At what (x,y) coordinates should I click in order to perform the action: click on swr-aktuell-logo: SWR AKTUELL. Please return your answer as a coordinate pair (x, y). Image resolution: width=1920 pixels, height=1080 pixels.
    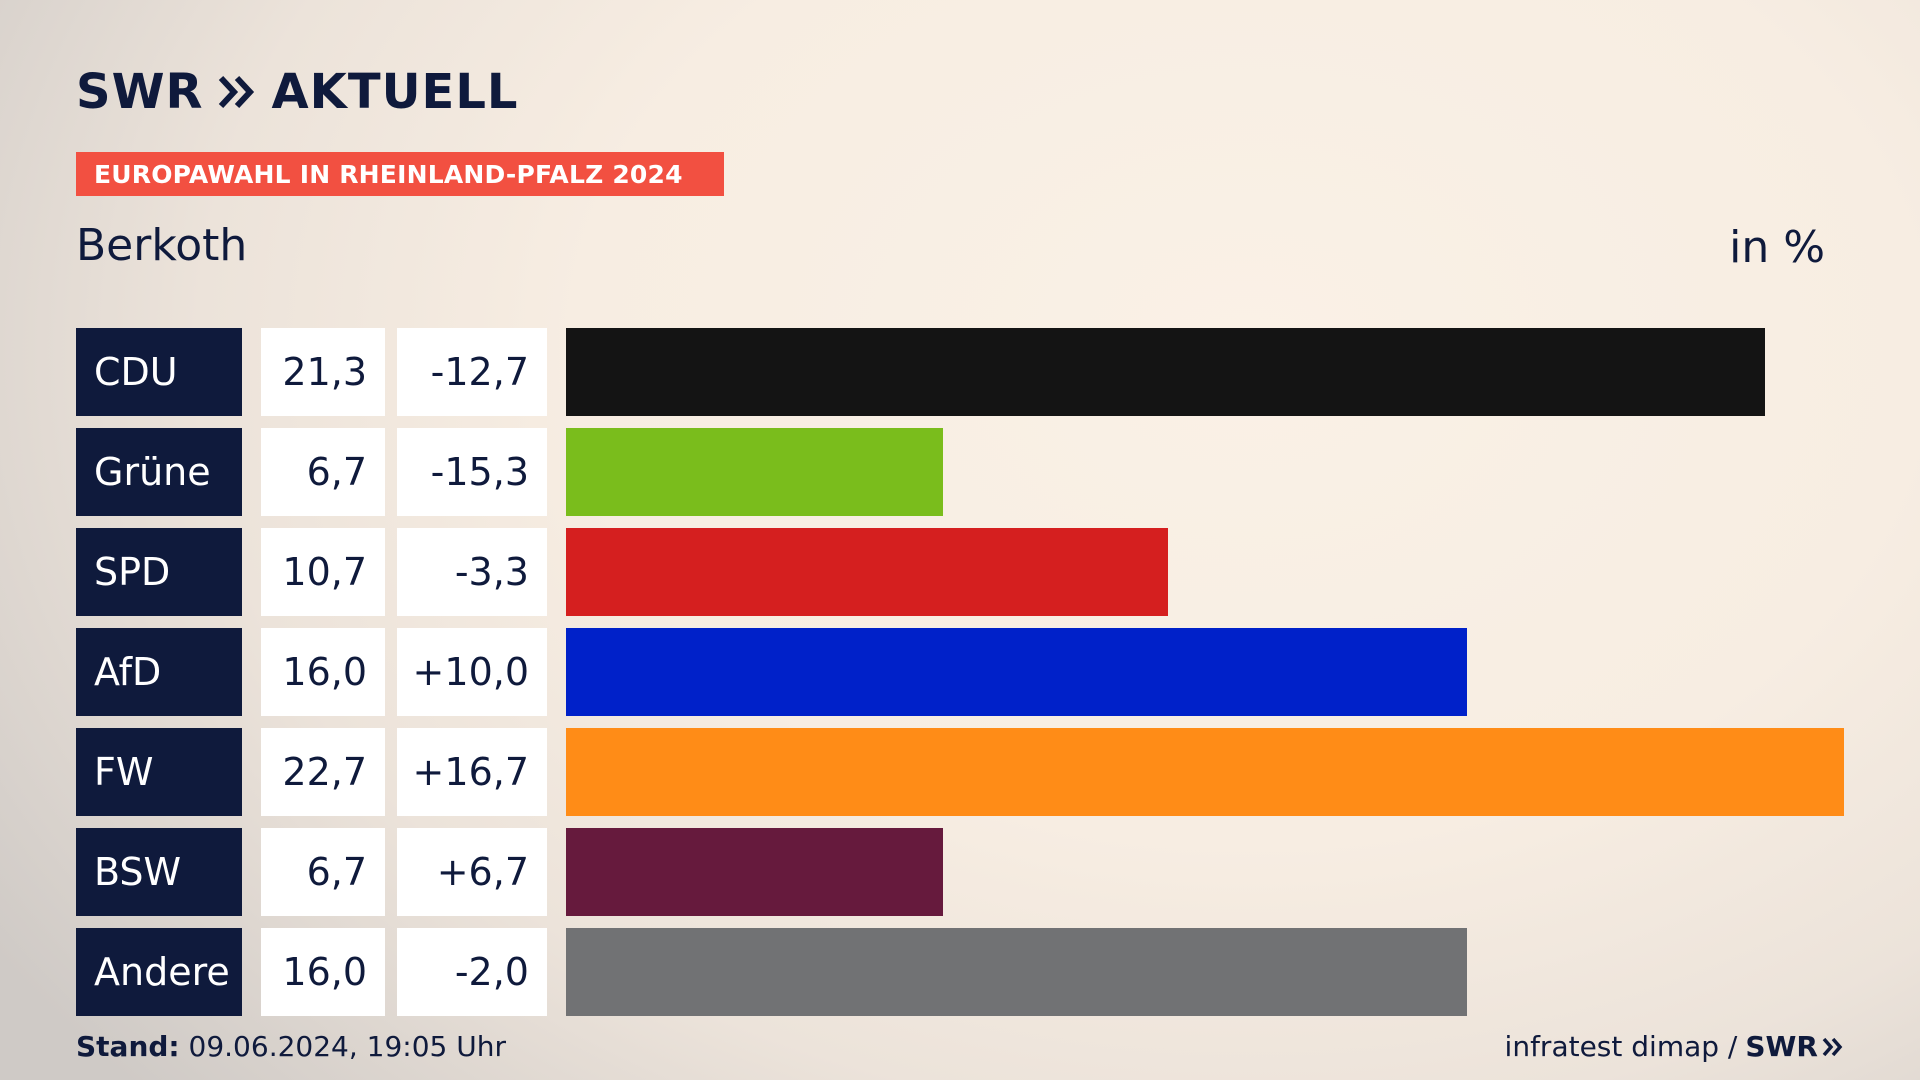
    Looking at the image, I should click on (297, 92).